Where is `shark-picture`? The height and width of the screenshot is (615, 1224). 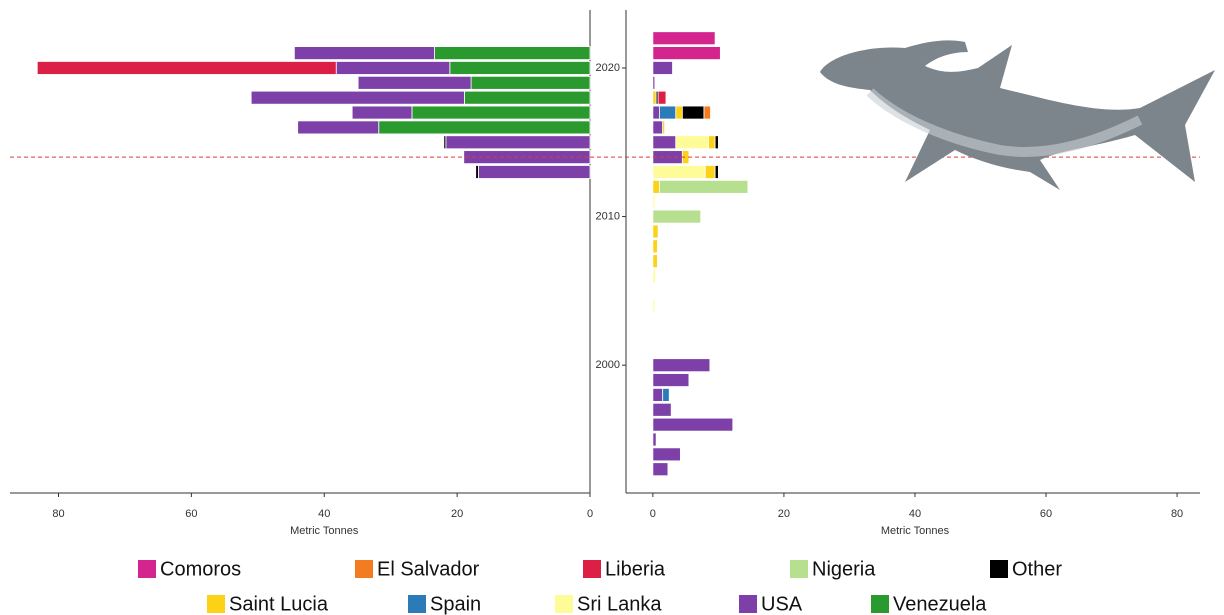 shark-picture is located at coordinates (1017, 115).